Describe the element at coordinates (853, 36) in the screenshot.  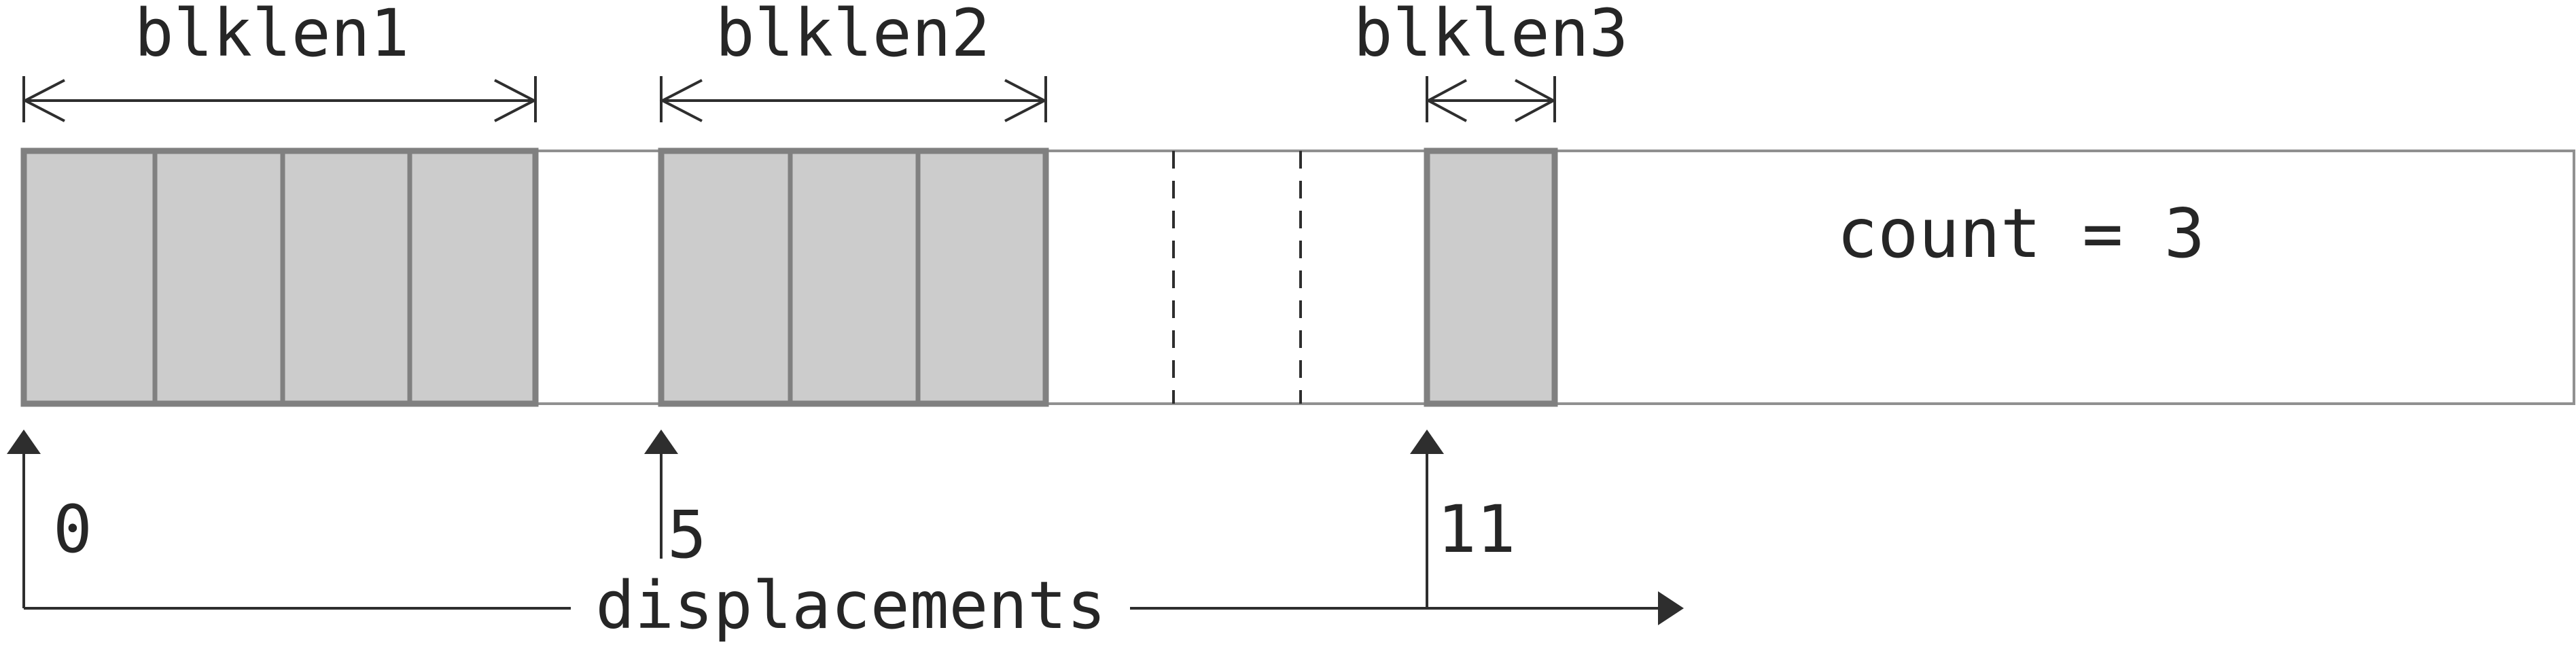
I see `blklen2-label: blklen2` at that location.